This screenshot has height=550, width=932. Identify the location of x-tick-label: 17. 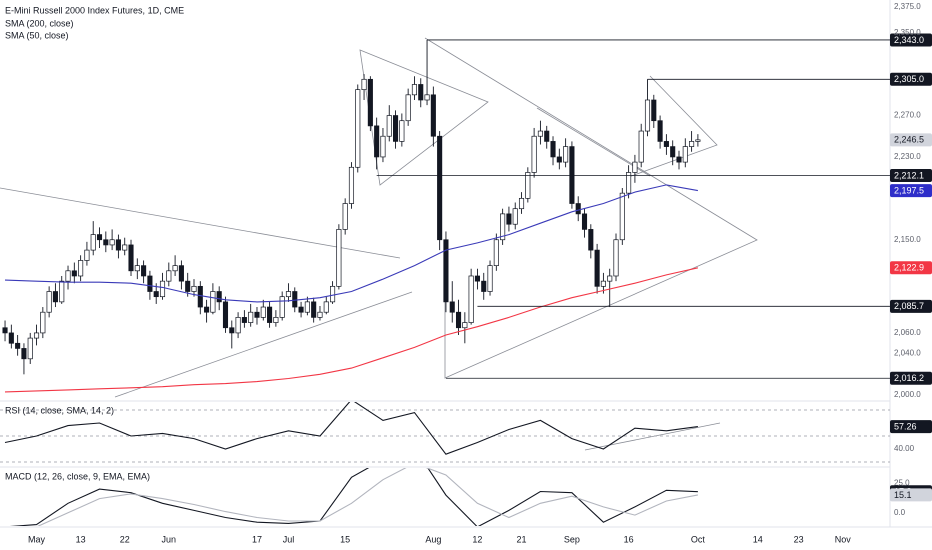
(257, 539).